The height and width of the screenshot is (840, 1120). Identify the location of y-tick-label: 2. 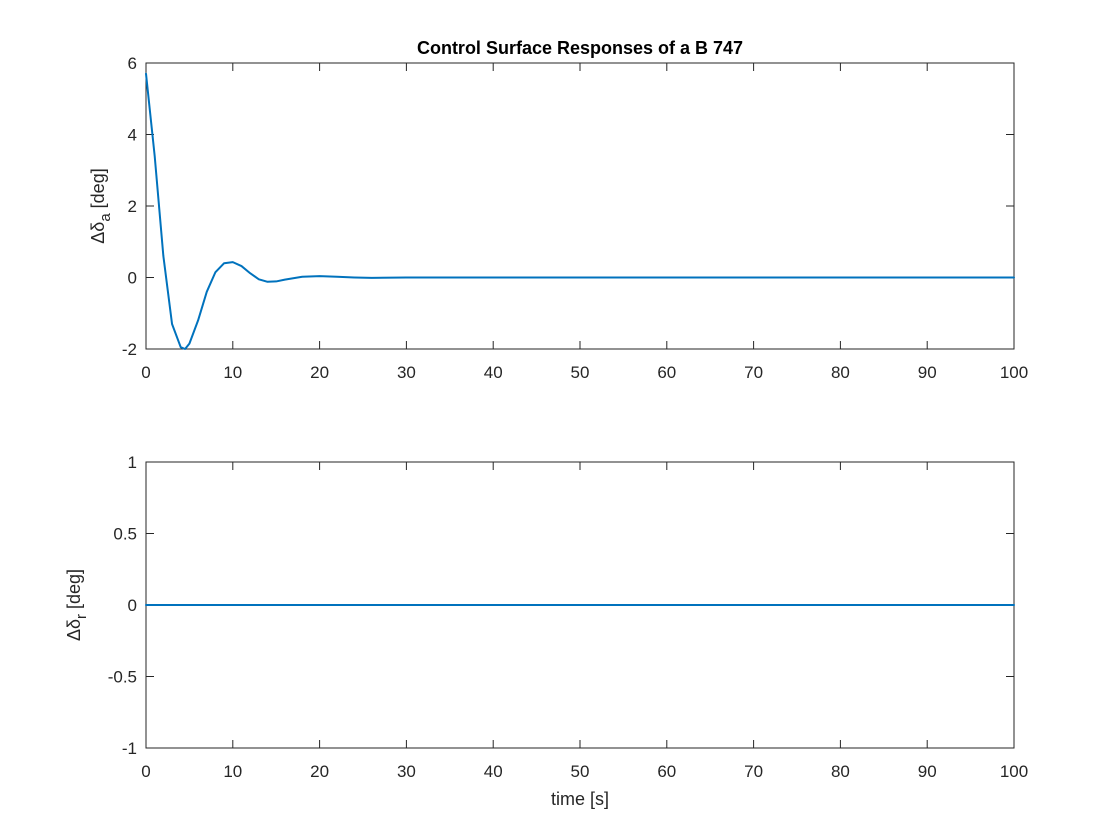
(132, 206).